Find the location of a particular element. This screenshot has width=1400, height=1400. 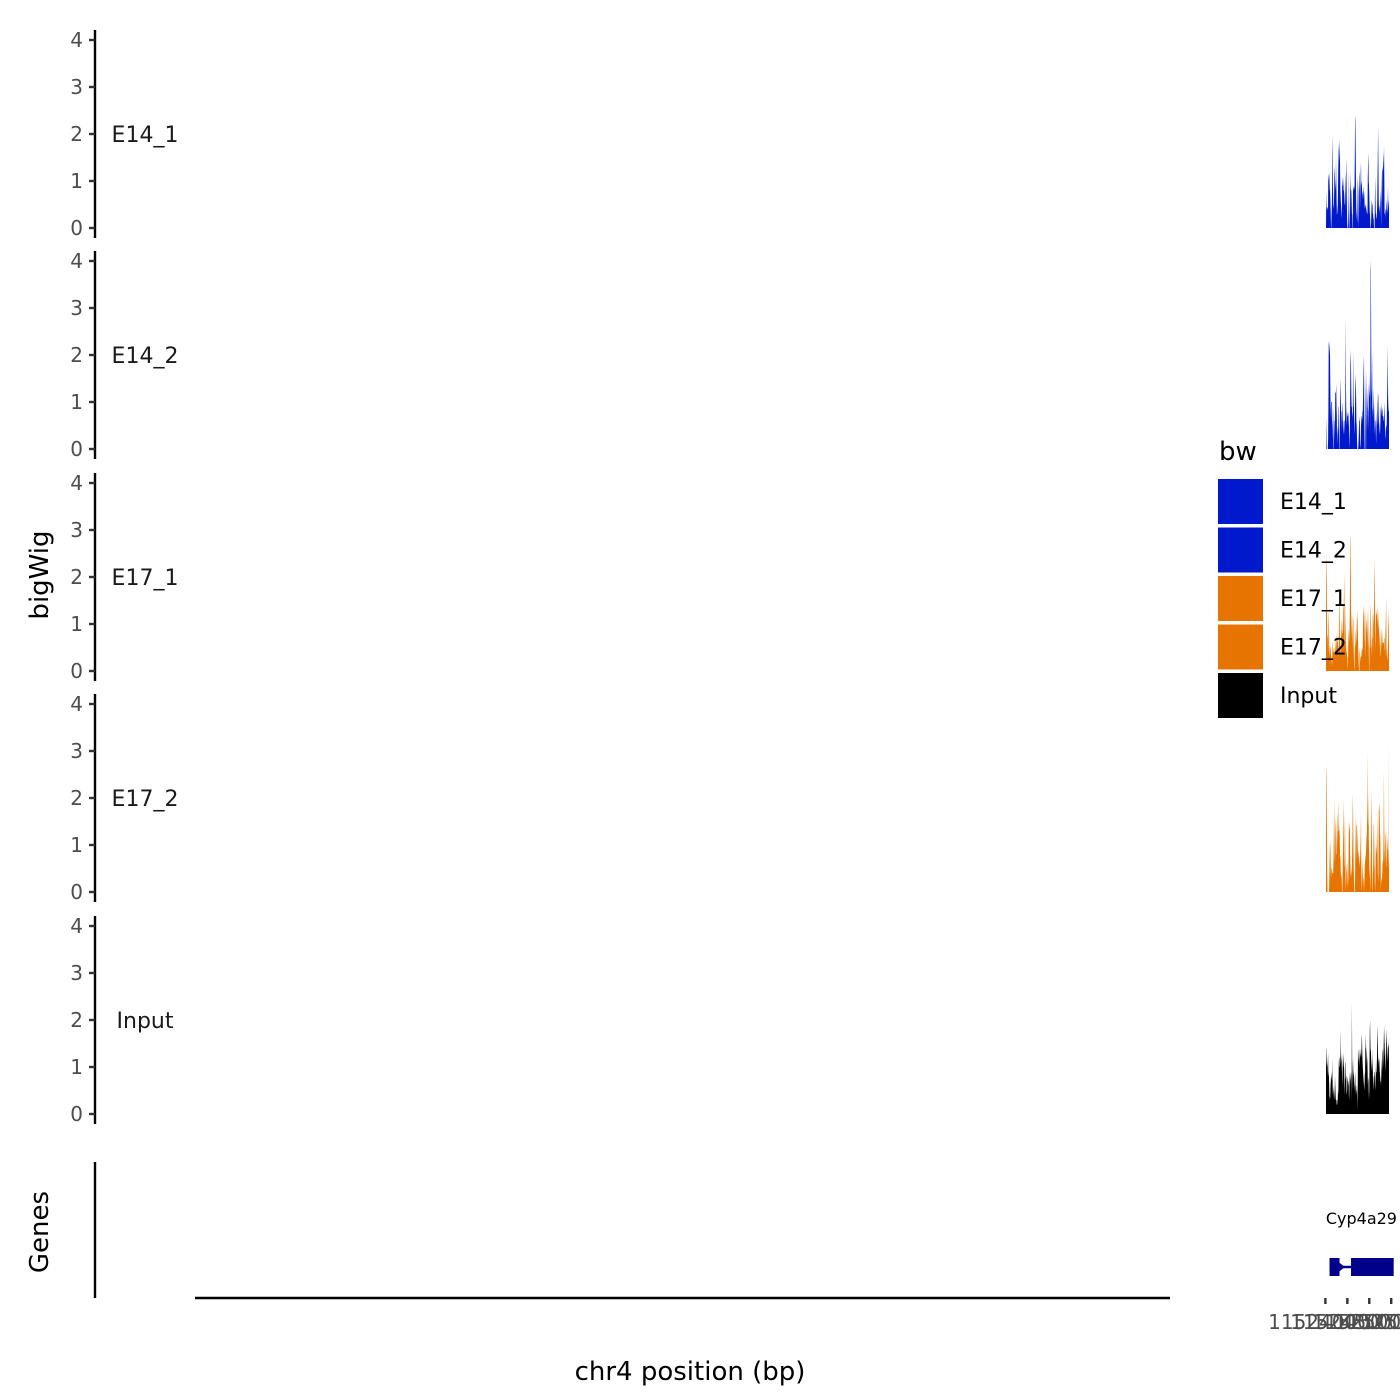

track-E17_1: 0 1 2 3 4 E17_1 is located at coordinates (729, 577).